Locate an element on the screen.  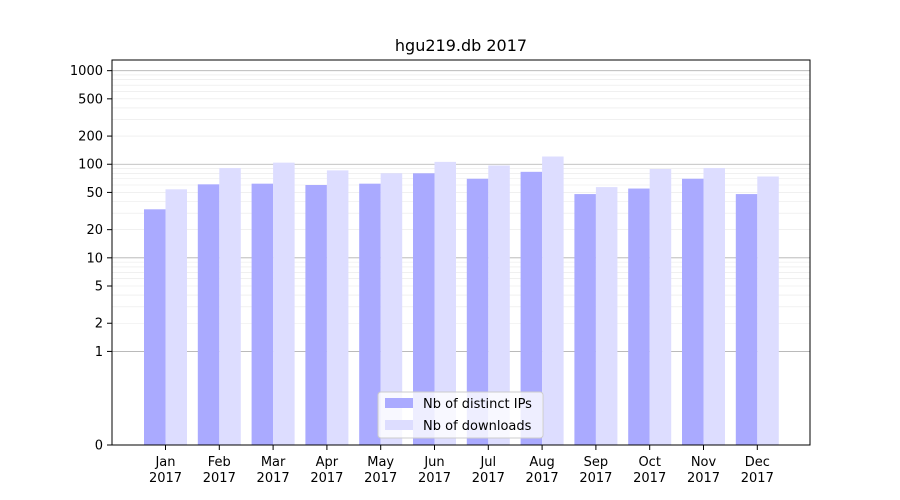
bar-downloads-jan is located at coordinates (176, 317).